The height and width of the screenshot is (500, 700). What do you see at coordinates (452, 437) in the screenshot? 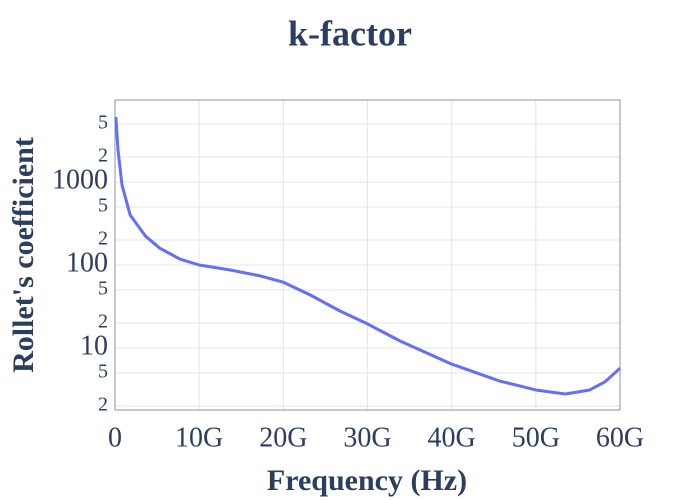
I see `x-tick-label: 40G` at bounding box center [452, 437].